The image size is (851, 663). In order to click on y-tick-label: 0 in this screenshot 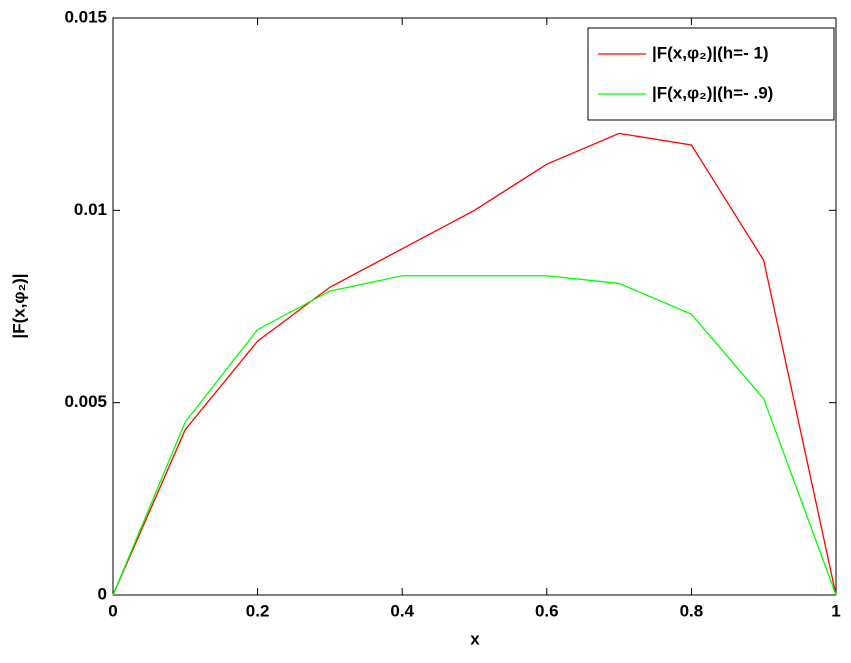, I will do `click(102, 593)`.